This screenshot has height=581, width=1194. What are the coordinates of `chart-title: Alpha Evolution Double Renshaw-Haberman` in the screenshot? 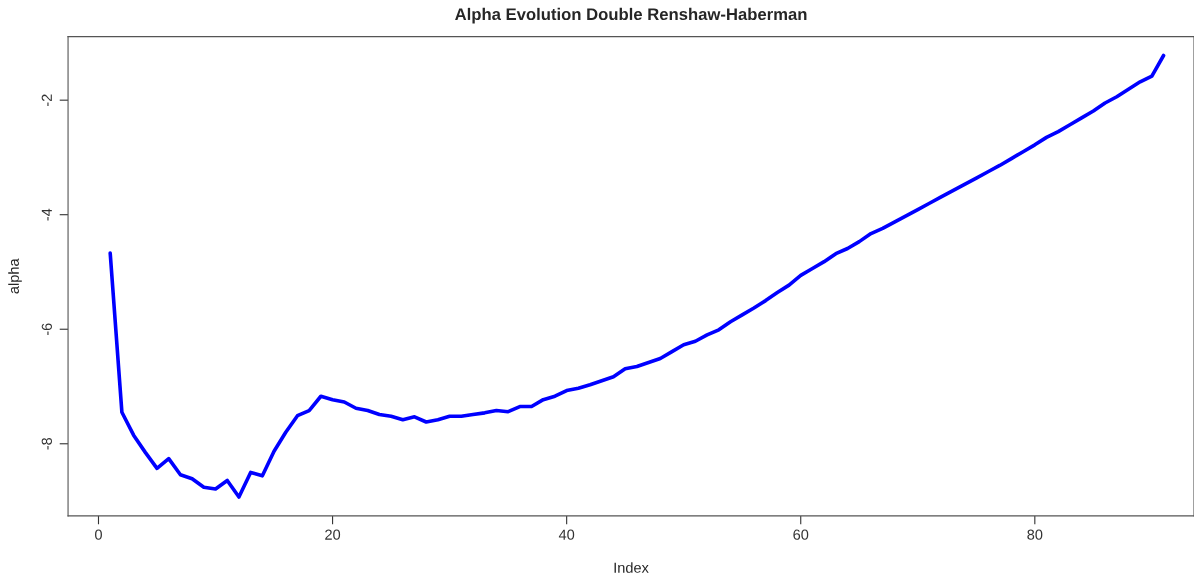 It's located at (631, 15).